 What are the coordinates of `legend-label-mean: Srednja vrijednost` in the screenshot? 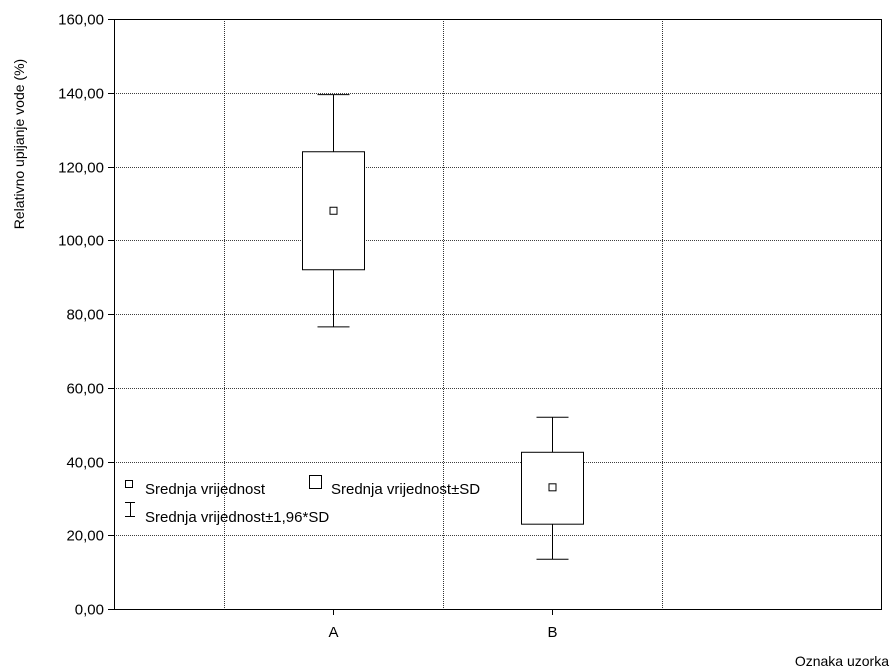 It's located at (205, 489).